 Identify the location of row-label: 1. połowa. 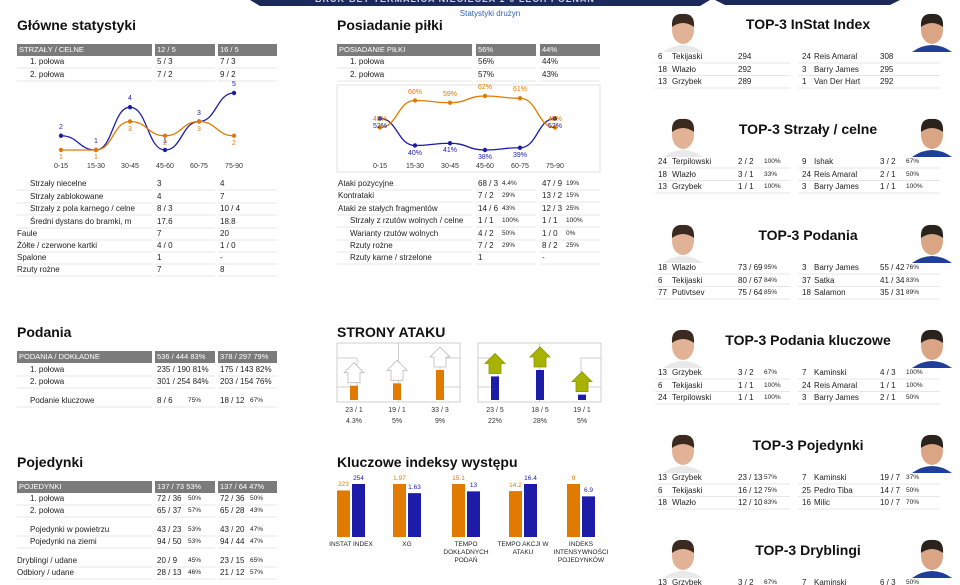
(367, 61).